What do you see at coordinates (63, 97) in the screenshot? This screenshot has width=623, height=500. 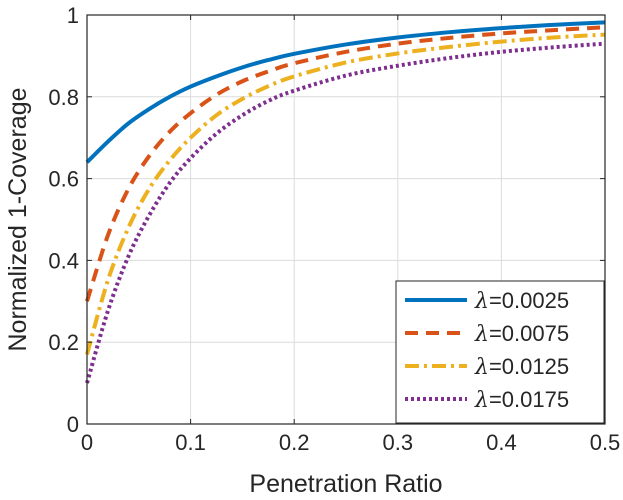 I see `y-tick-label: 0.8` at bounding box center [63, 97].